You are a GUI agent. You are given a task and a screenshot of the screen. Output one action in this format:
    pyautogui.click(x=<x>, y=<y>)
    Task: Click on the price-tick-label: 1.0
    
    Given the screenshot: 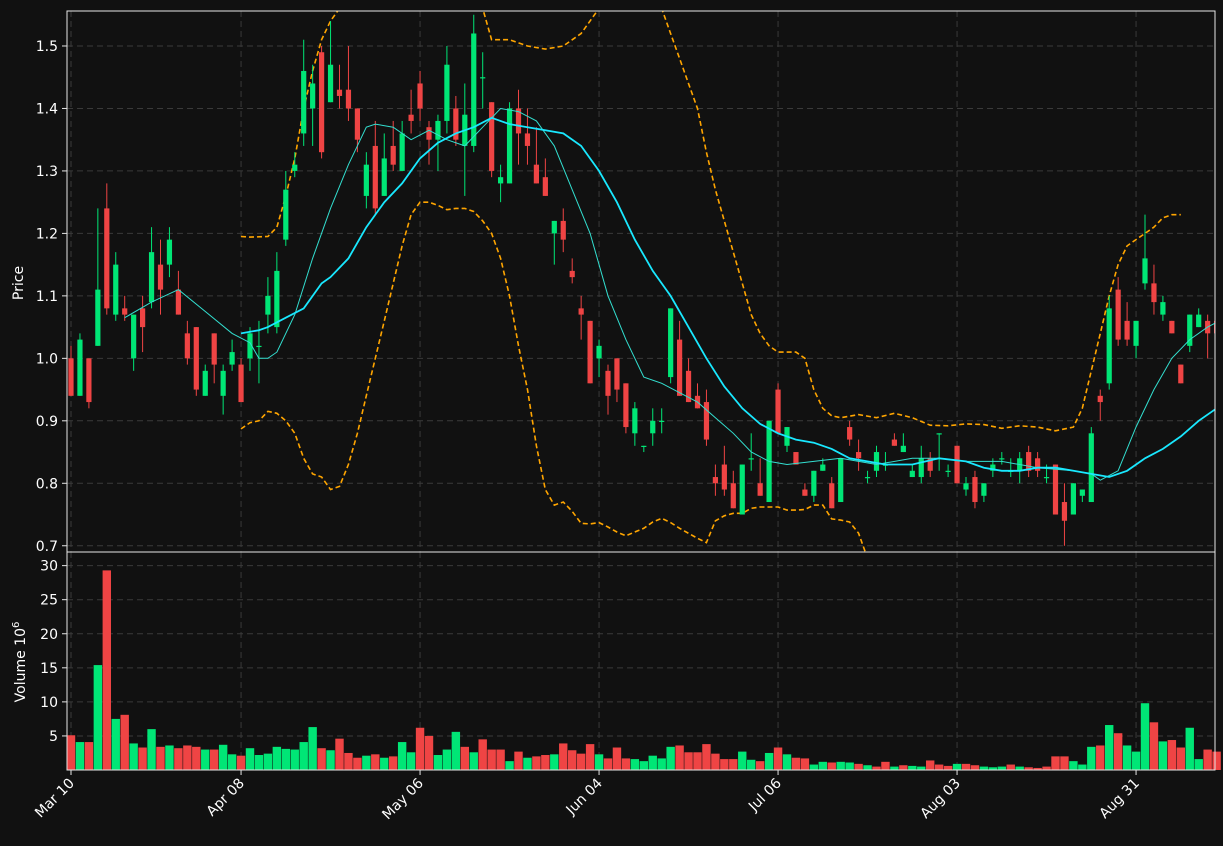 What is the action you would take?
    pyautogui.click(x=47, y=359)
    